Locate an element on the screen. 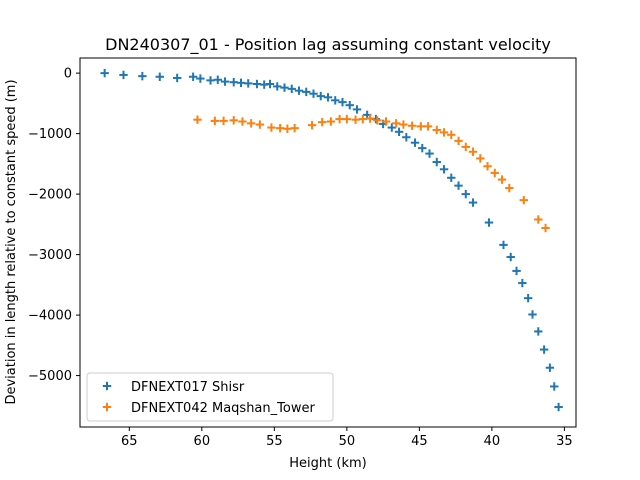  y-tick-label: −5000 is located at coordinates (50, 376).